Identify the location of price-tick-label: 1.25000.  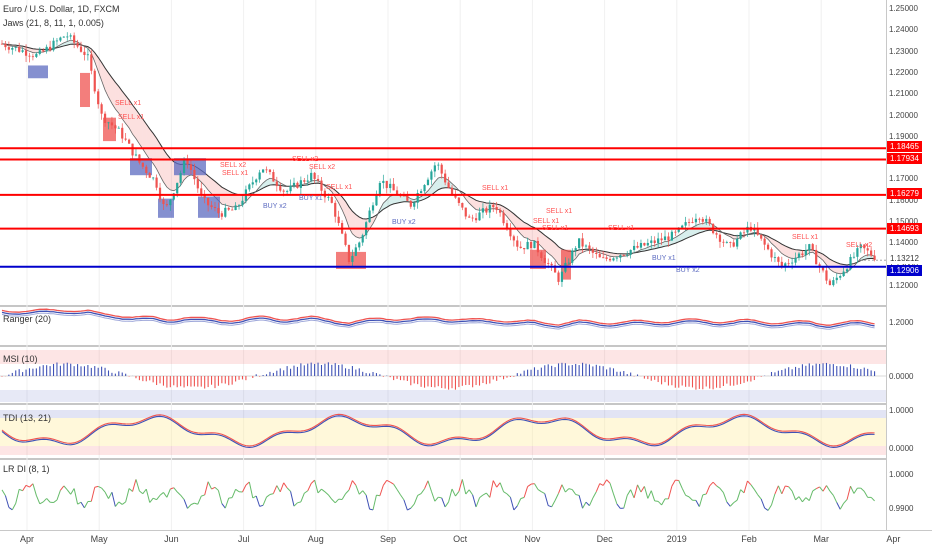
(903, 8).